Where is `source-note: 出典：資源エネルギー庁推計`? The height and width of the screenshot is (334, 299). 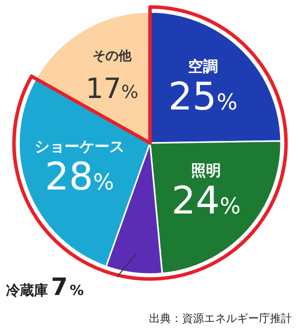 source-note: 出典：資源エネルギー庁推計 is located at coordinates (220, 318).